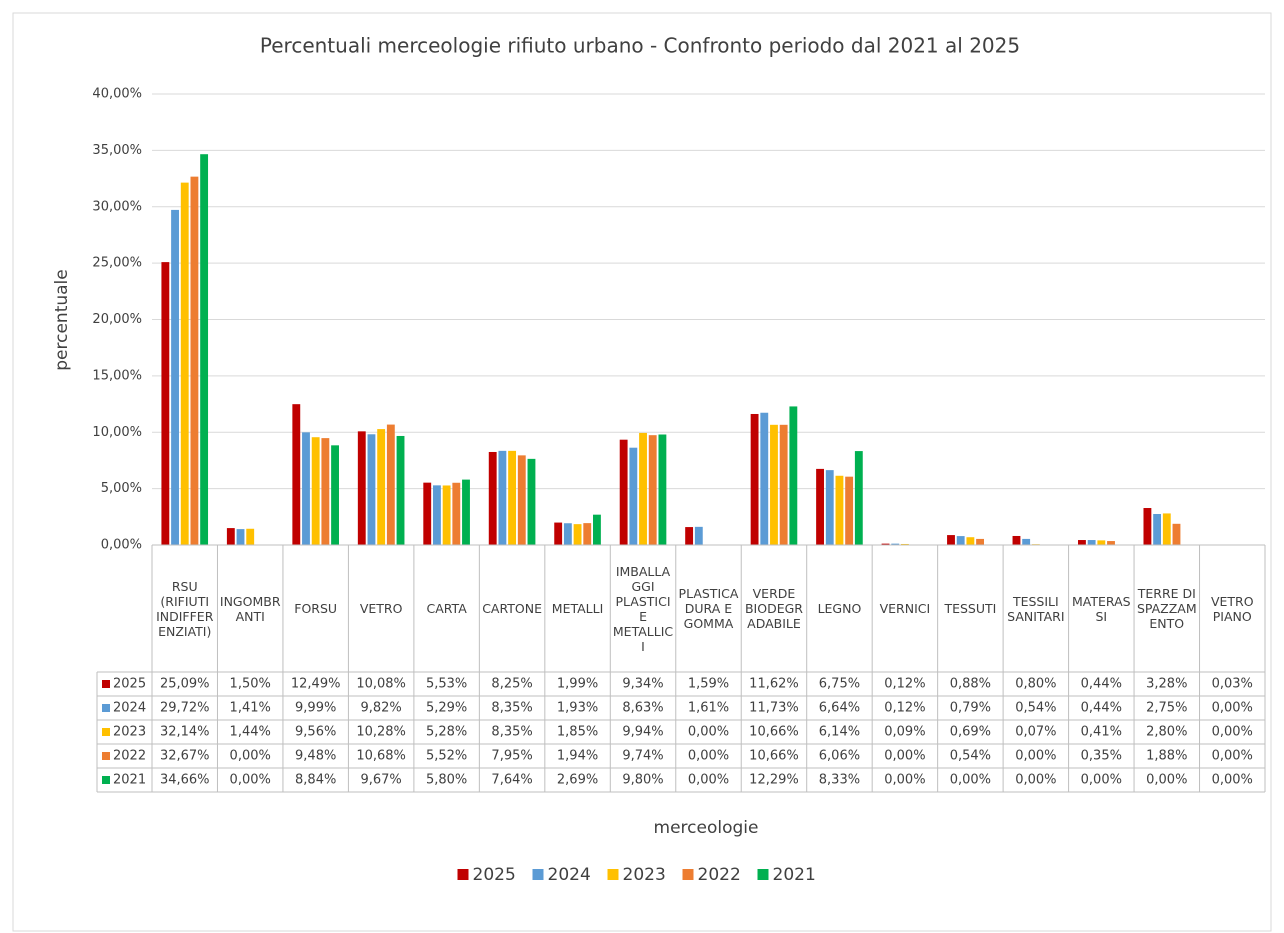 Image resolution: width=1284 pixels, height=933 pixels. What do you see at coordinates (446, 684) in the screenshot?
I see `table-cell: 5,53%` at bounding box center [446, 684].